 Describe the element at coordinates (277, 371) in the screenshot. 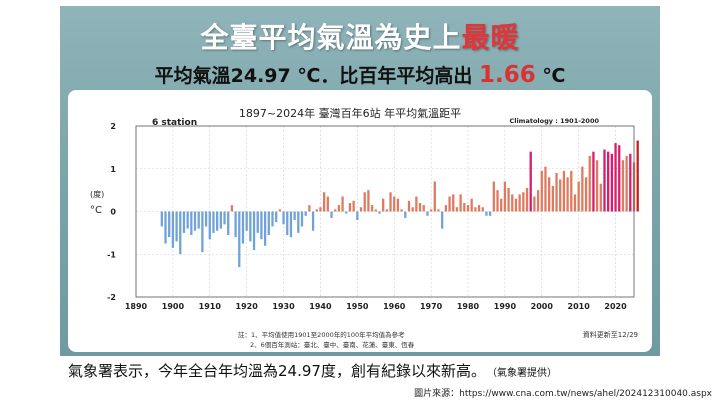

I see `caption-main: 氣象署表示，今年全台年均溫為24.97度，創有紀錄以來新高。` at that location.